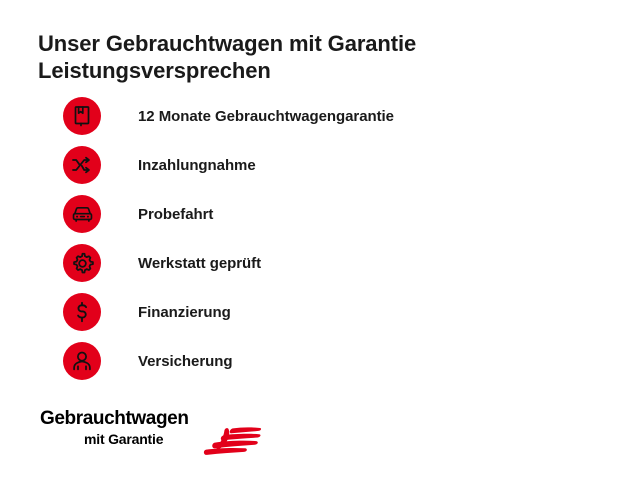 The height and width of the screenshot is (480, 640). I want to click on benefit-item-test-drive: Probefahrt, so click(320, 218).